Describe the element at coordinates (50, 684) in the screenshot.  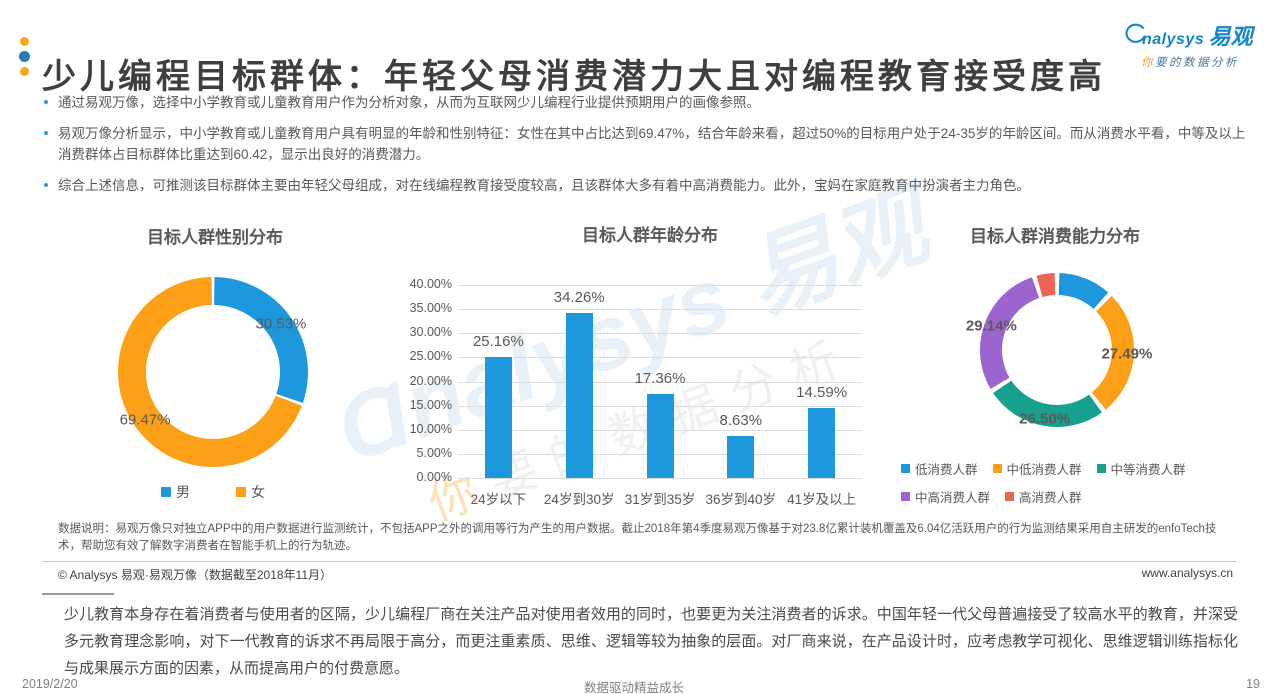
I see `footer-date: 2019/2/20` at that location.